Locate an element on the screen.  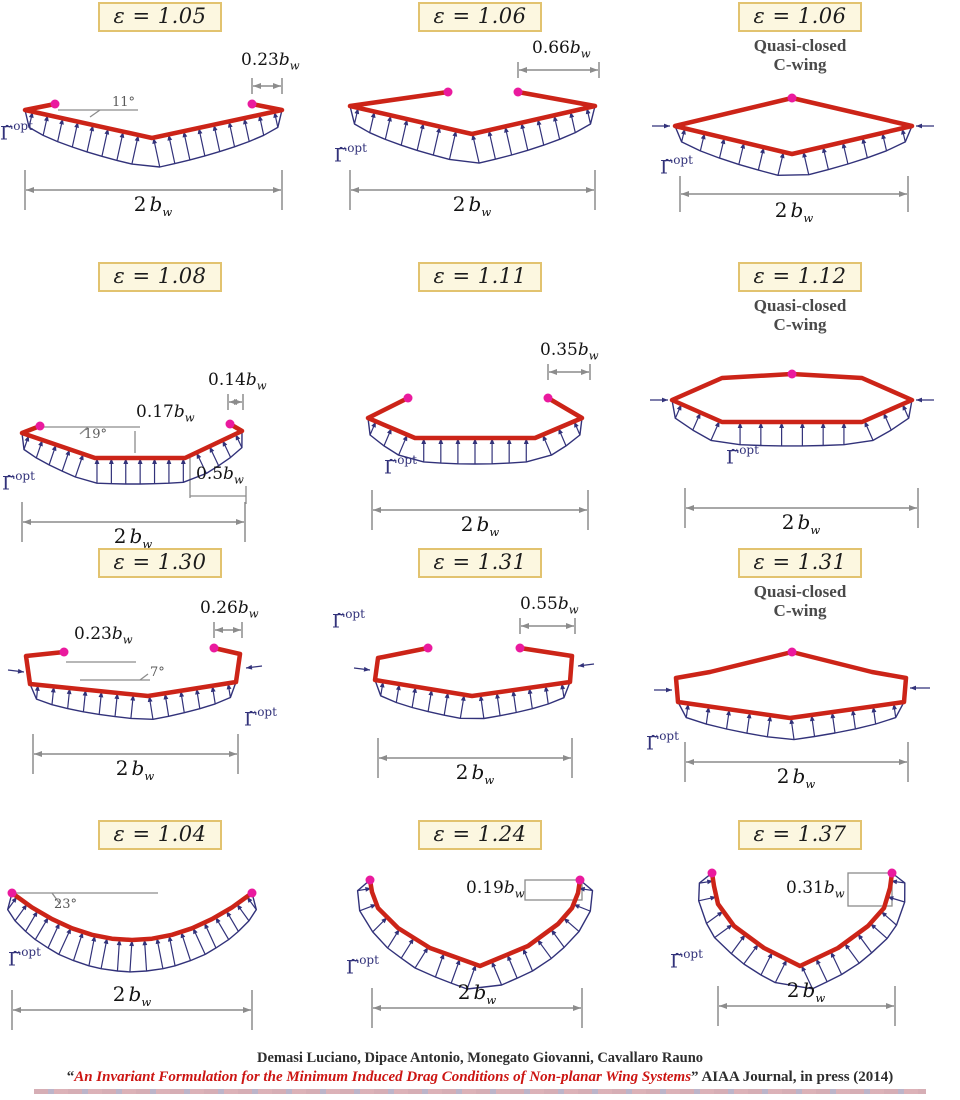
dim-label: 0.26bw is located at coordinates (229, 609).